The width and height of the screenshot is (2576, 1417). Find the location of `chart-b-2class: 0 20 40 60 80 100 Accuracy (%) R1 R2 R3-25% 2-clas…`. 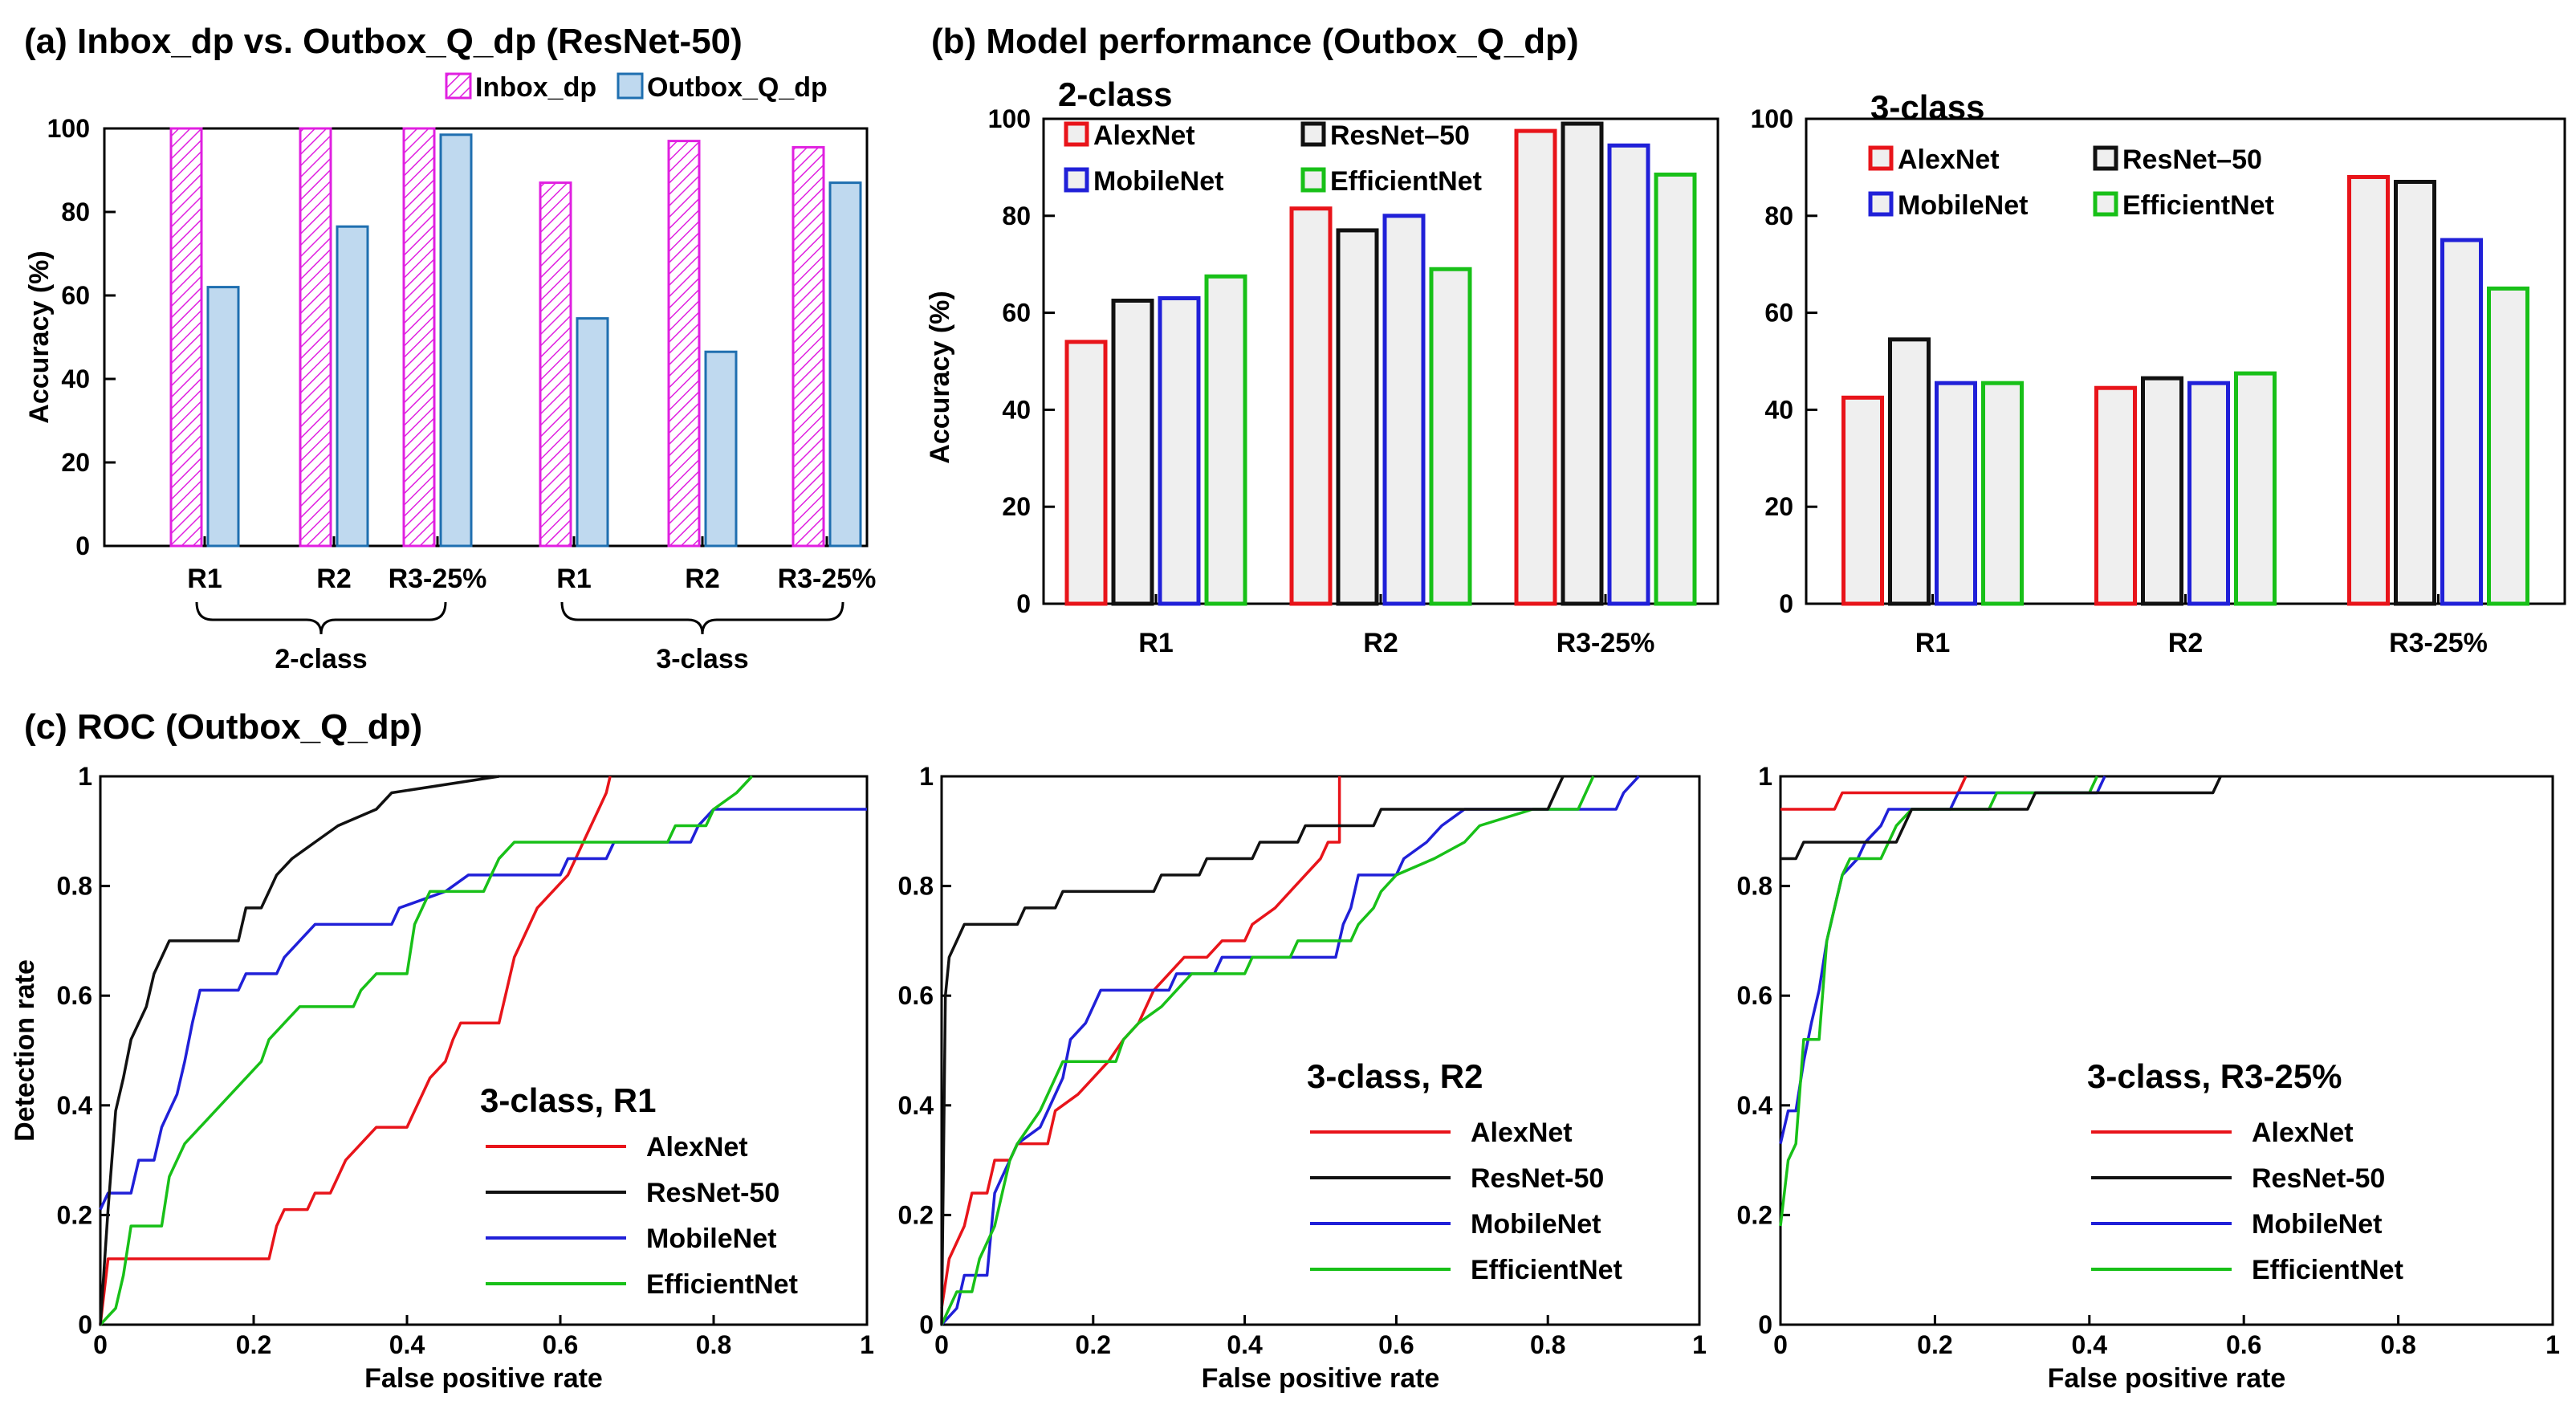

chart-b-2class: 0 20 40 60 80 100 Accuracy (%) R1 R2 R3-25% 2-clas… is located at coordinates (1322, 366).